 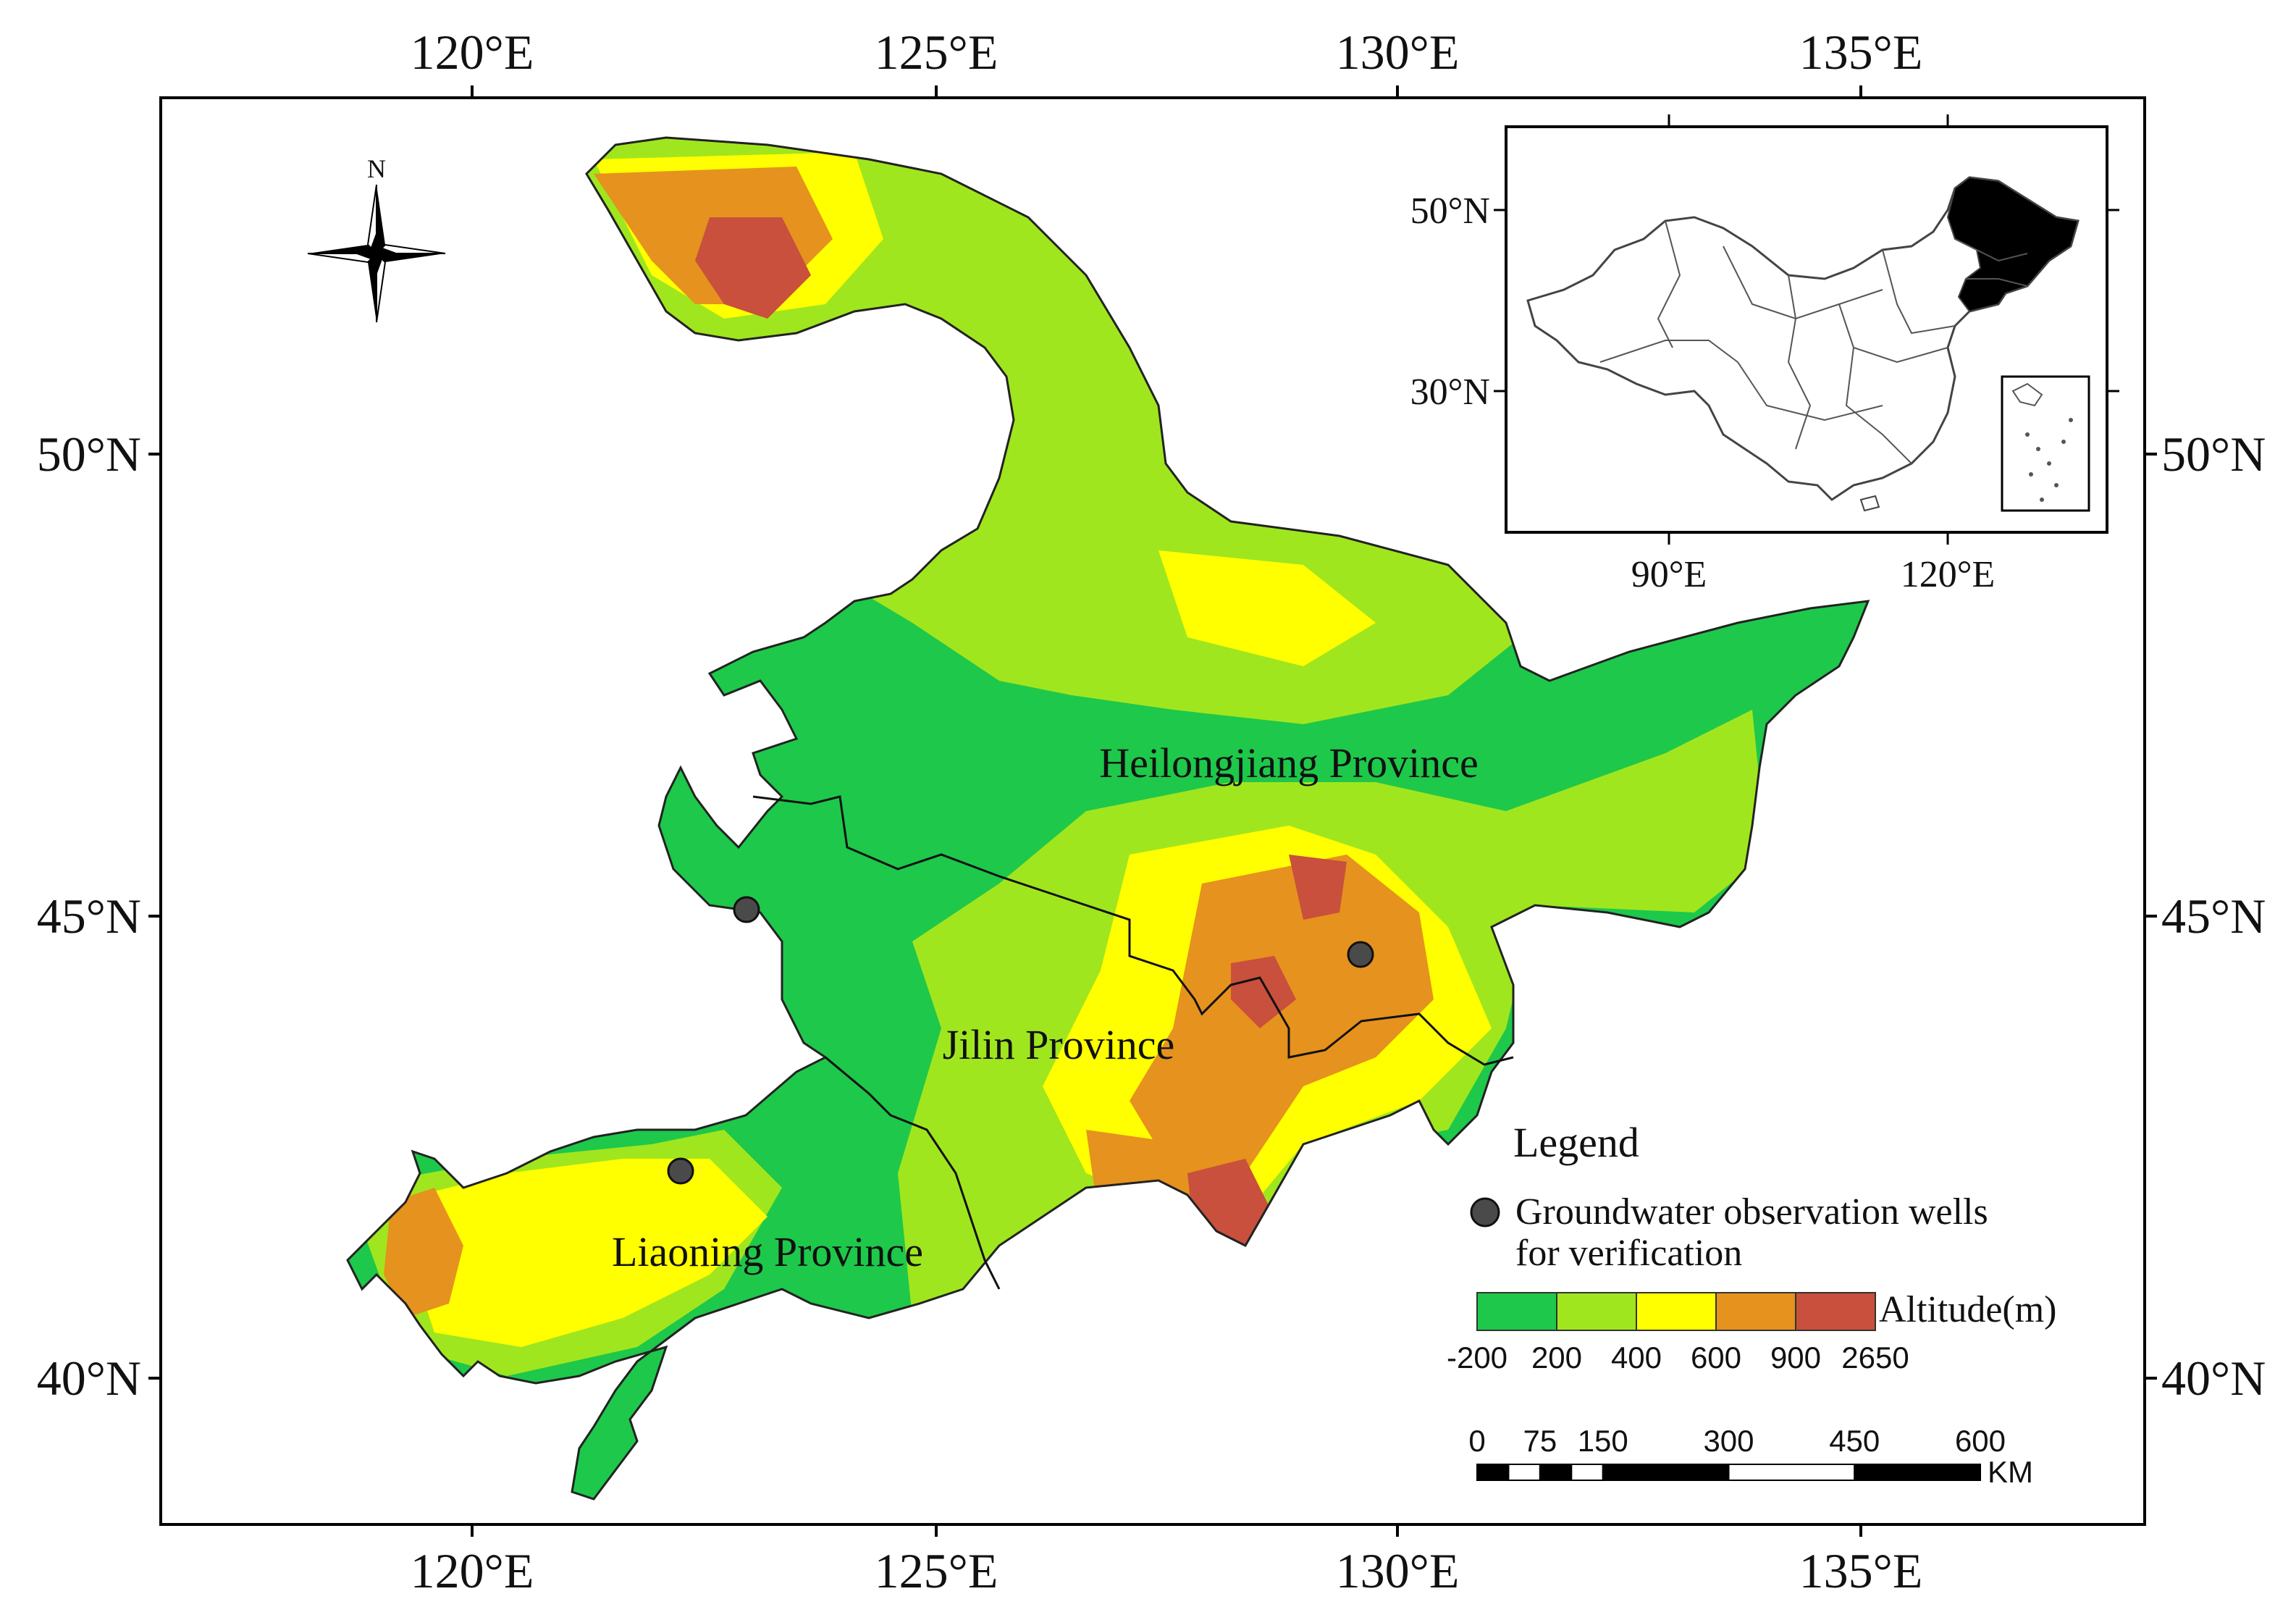 I want to click on lat-label-right-40: 40°N, so click(x=2213, y=1378).